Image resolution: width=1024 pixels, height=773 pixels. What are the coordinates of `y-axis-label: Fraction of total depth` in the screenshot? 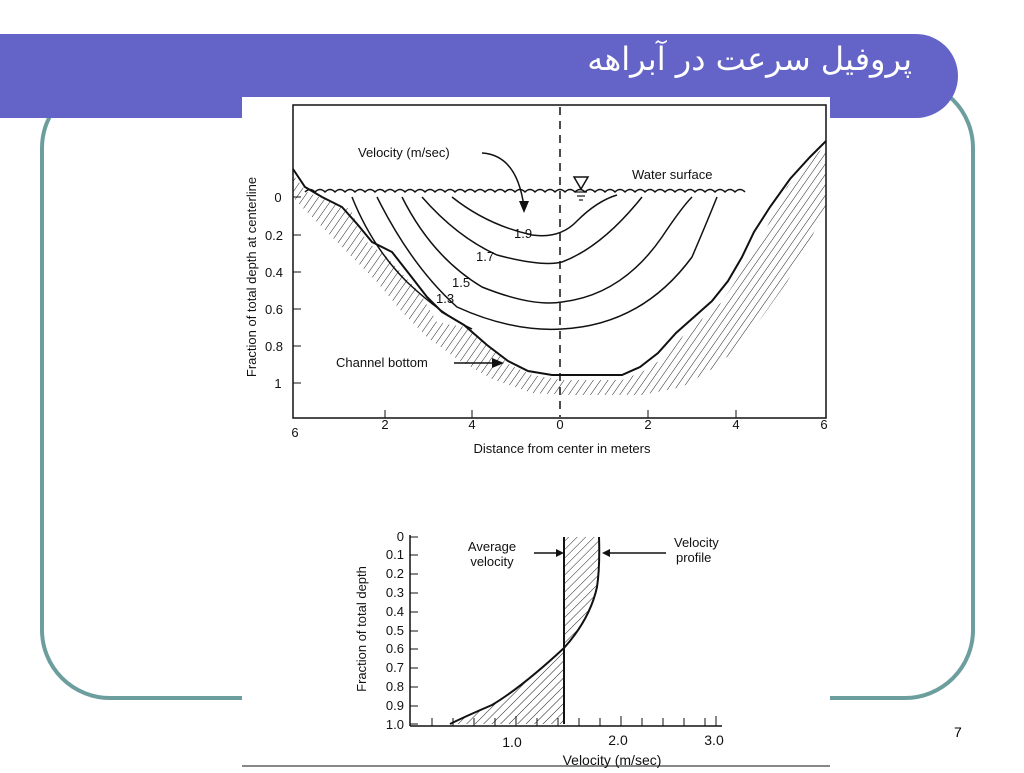 It's located at (361, 629).